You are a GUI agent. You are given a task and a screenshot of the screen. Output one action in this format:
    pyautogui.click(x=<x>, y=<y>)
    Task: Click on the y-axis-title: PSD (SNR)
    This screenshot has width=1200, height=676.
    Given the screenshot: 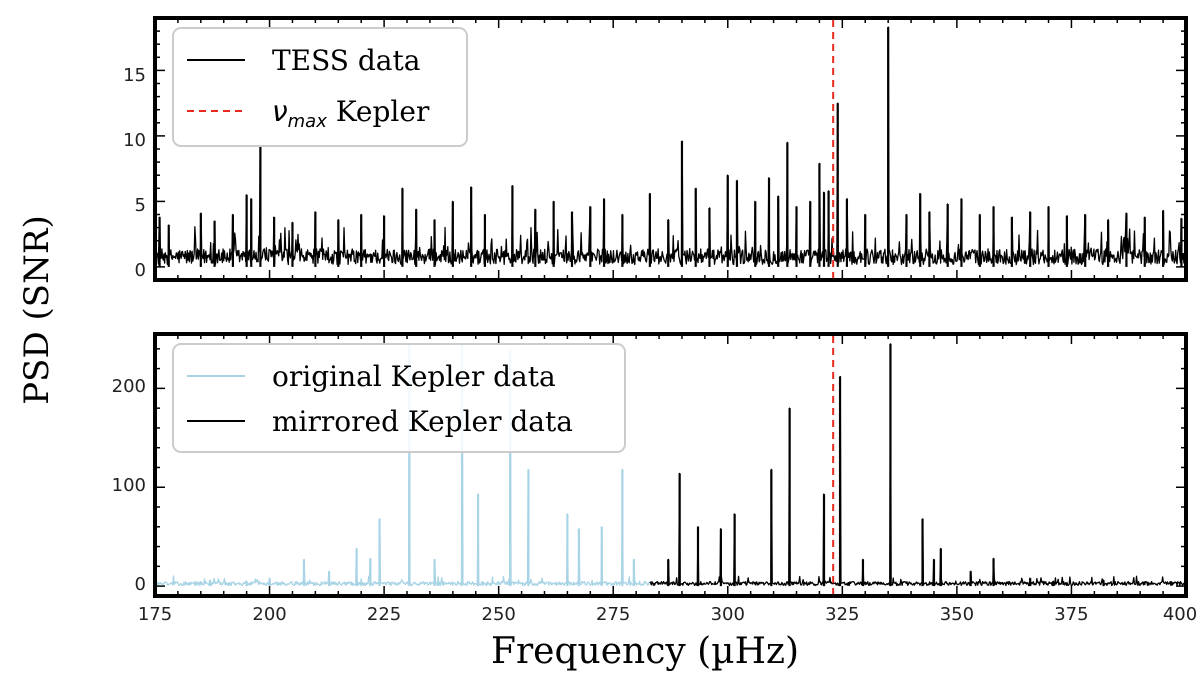 What is the action you would take?
    pyautogui.click(x=37, y=309)
    